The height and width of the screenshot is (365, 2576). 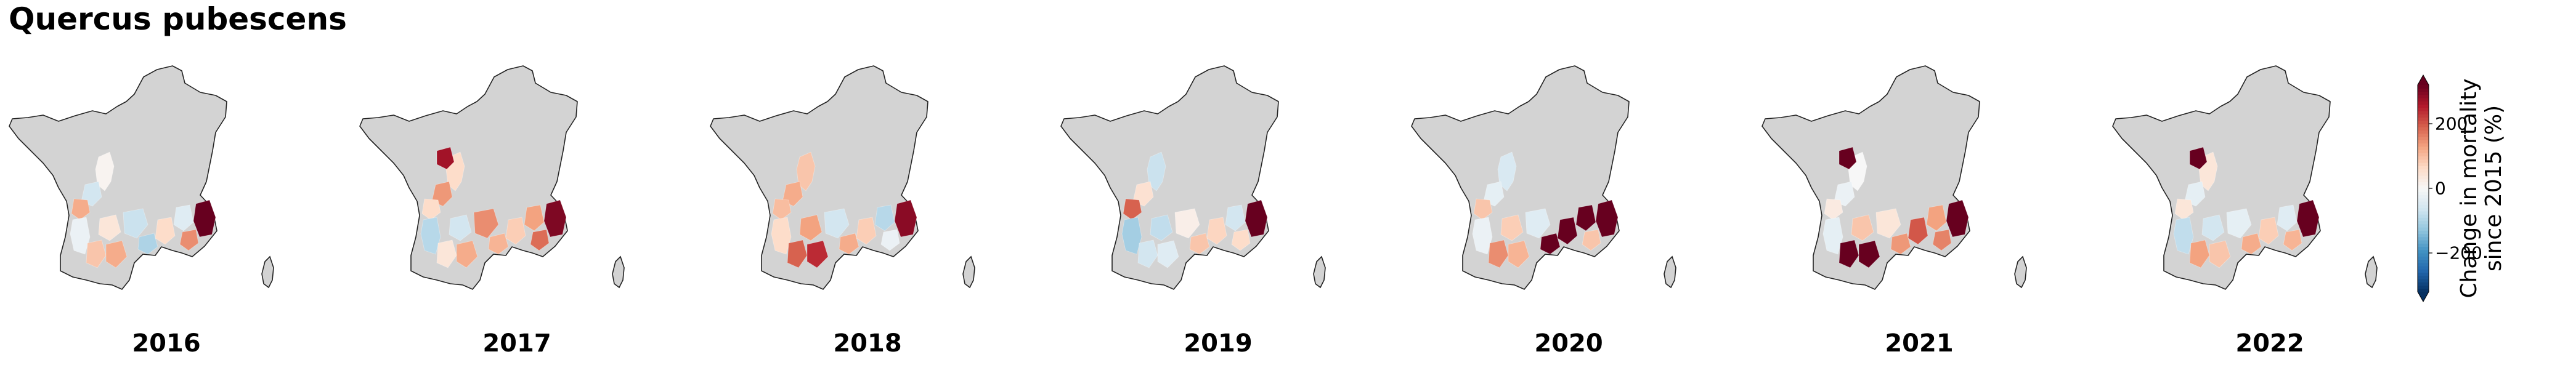 I want to click on colorbar-tick-label: −200, so click(x=2458, y=253).